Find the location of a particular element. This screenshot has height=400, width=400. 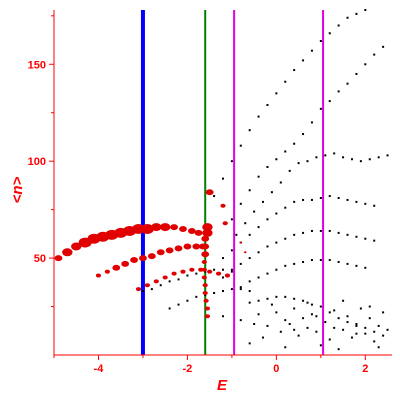

x-tick-label--4: -4 is located at coordinates (99, 369).